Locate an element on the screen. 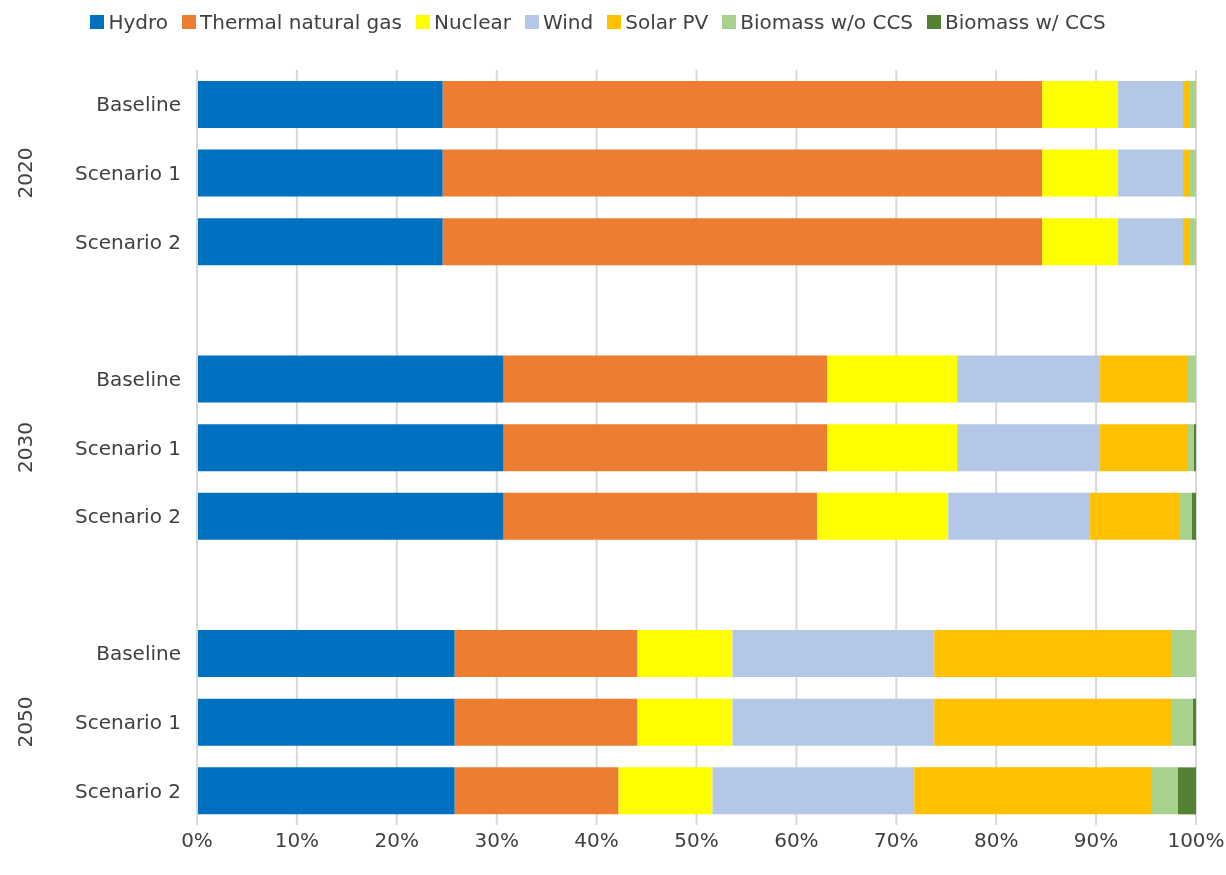 This screenshot has height=875, width=1226. legend-label: Solar PV is located at coordinates (667, 22).